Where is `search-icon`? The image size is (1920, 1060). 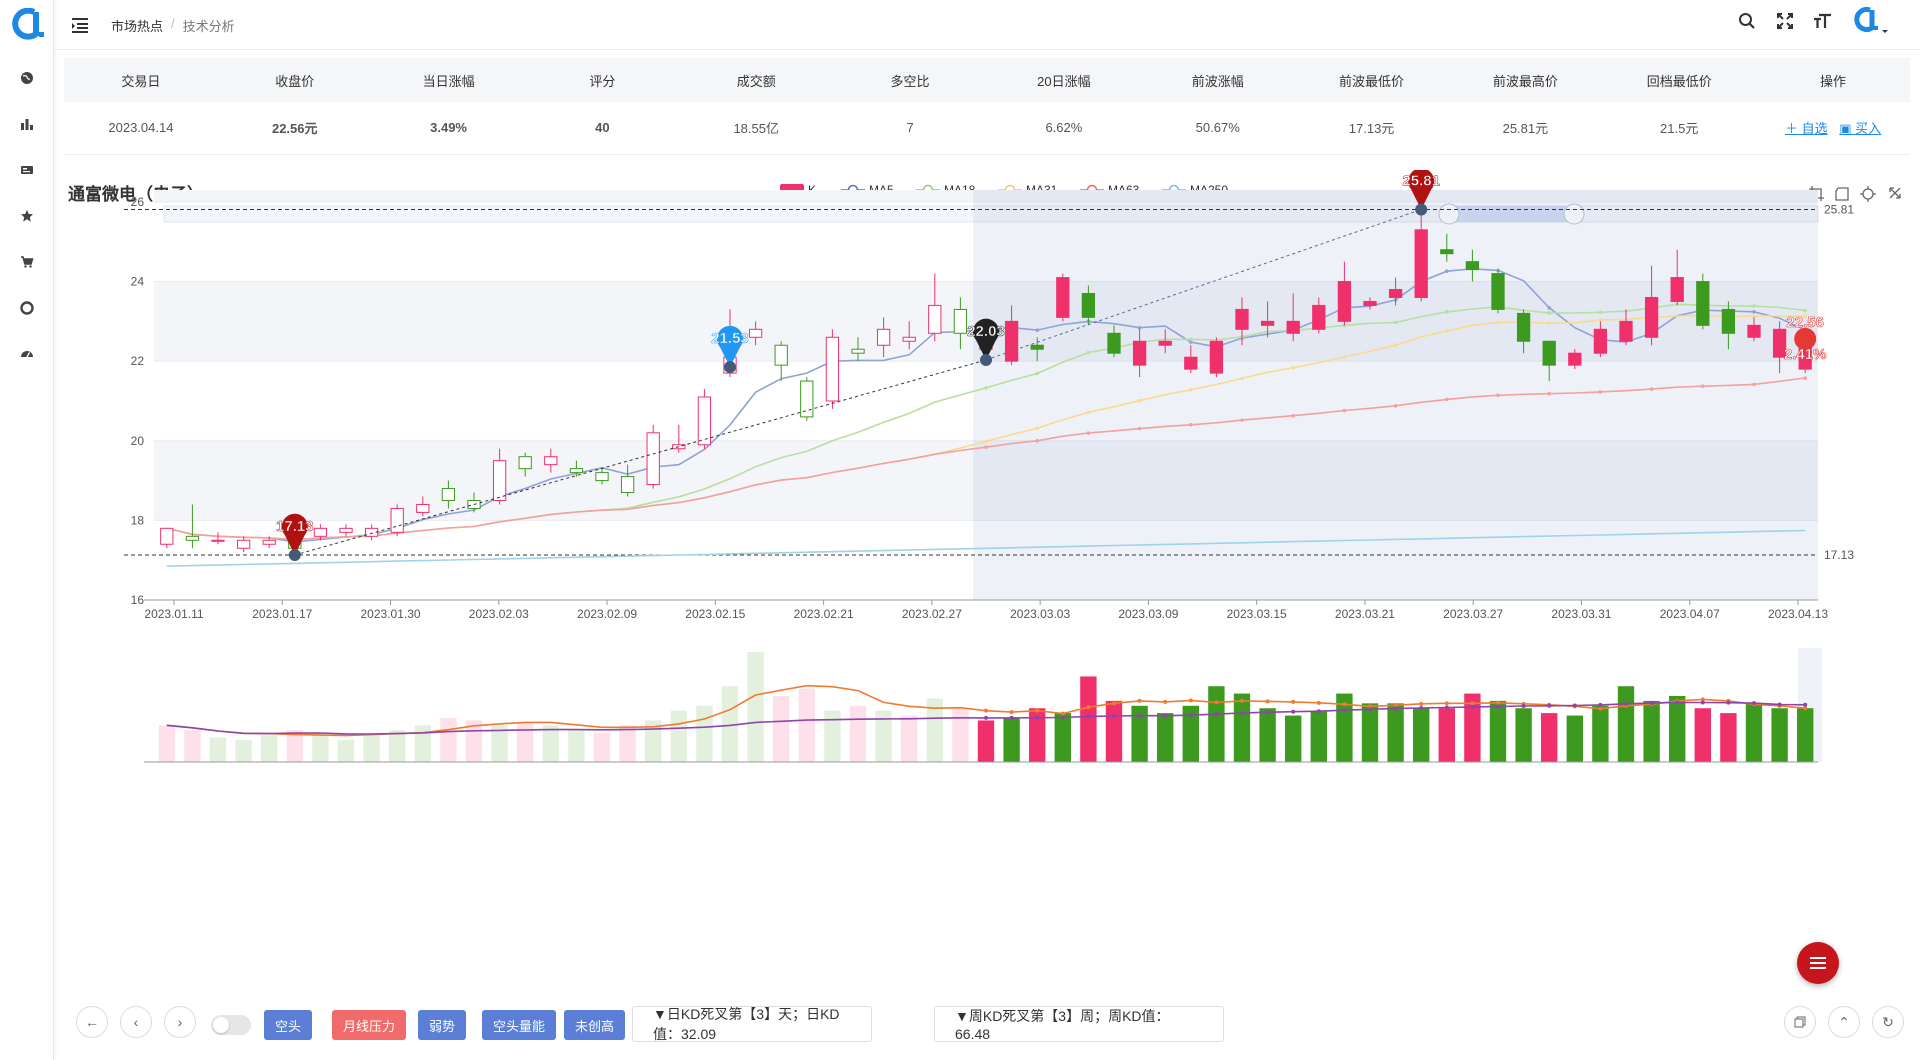 search-icon is located at coordinates (1747, 21).